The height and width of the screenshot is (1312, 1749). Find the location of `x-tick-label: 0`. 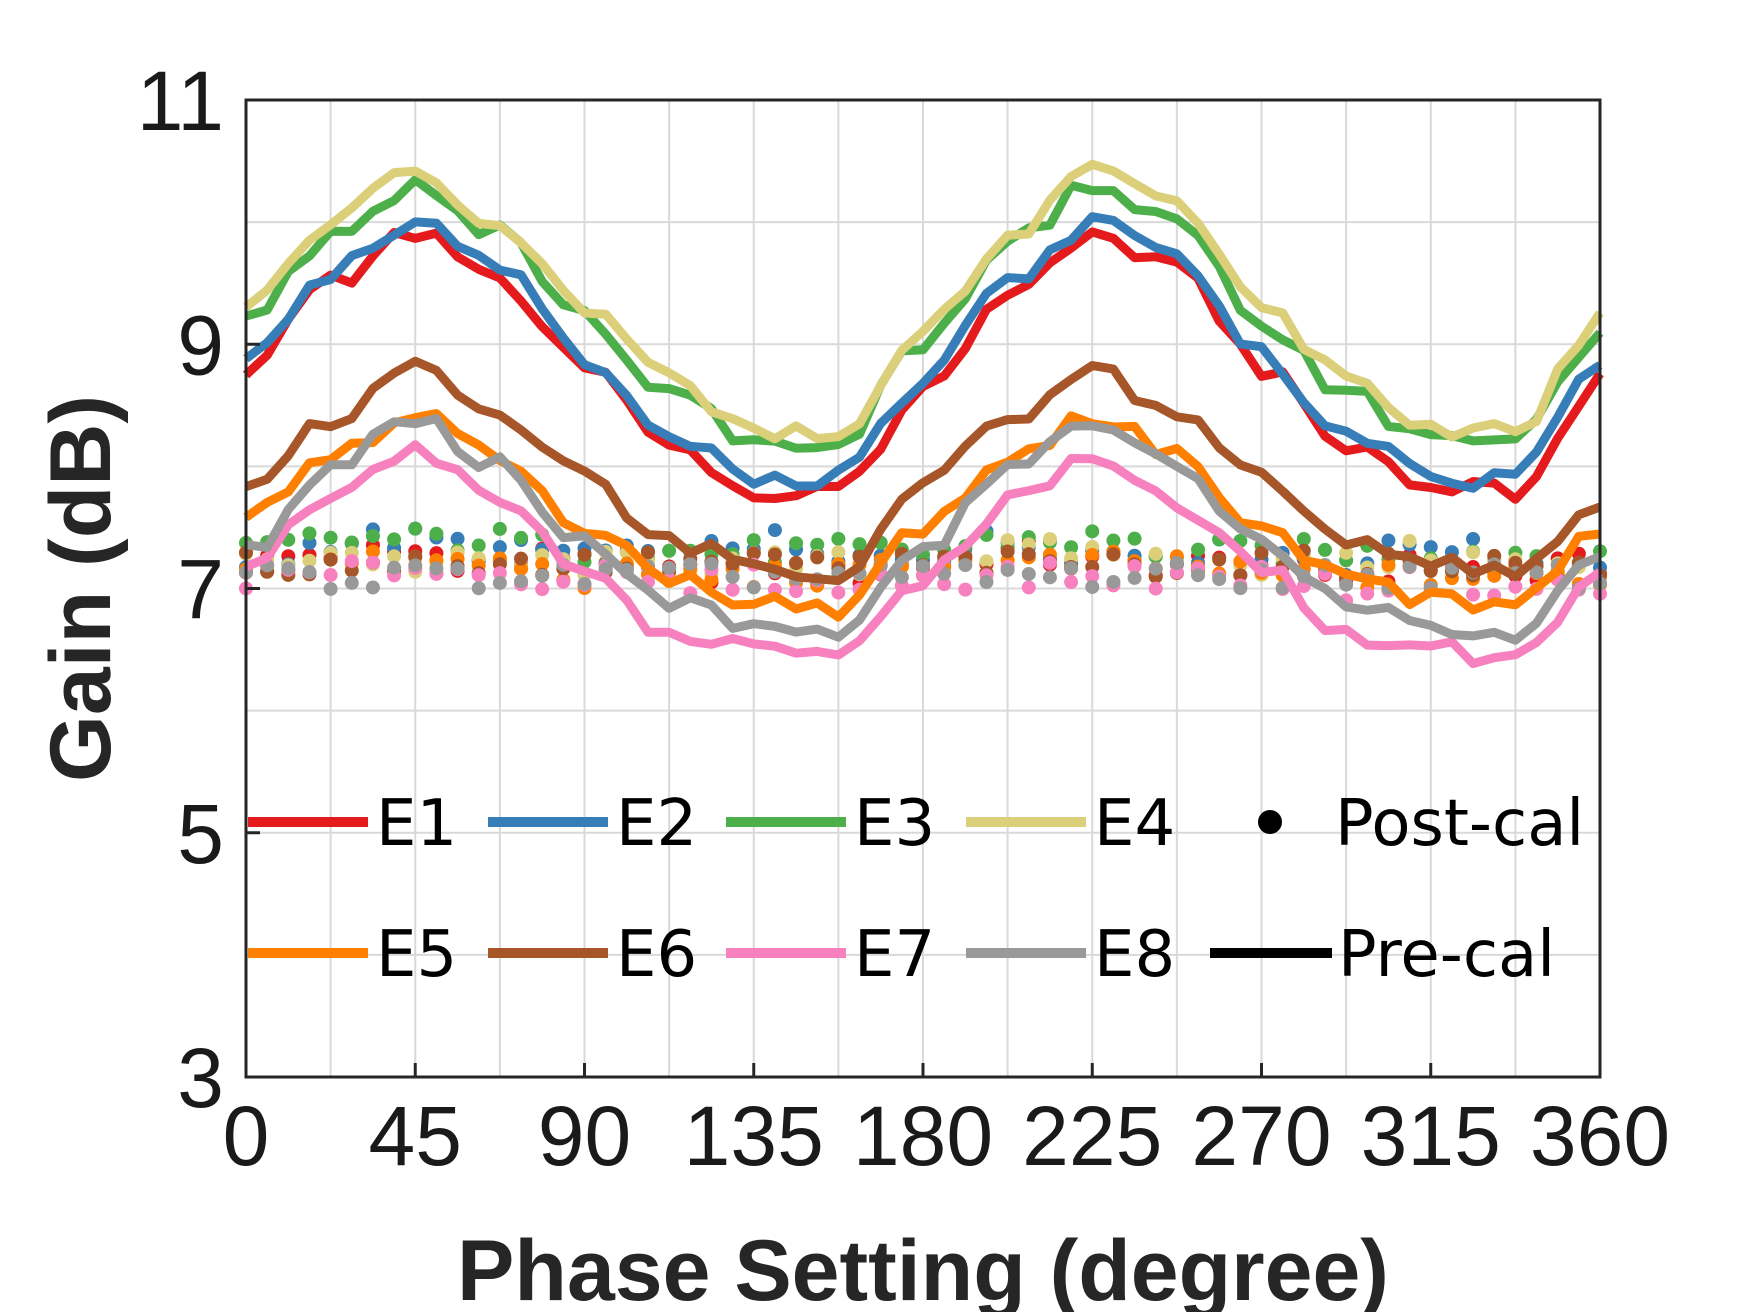

x-tick-label: 0 is located at coordinates (246, 1136).